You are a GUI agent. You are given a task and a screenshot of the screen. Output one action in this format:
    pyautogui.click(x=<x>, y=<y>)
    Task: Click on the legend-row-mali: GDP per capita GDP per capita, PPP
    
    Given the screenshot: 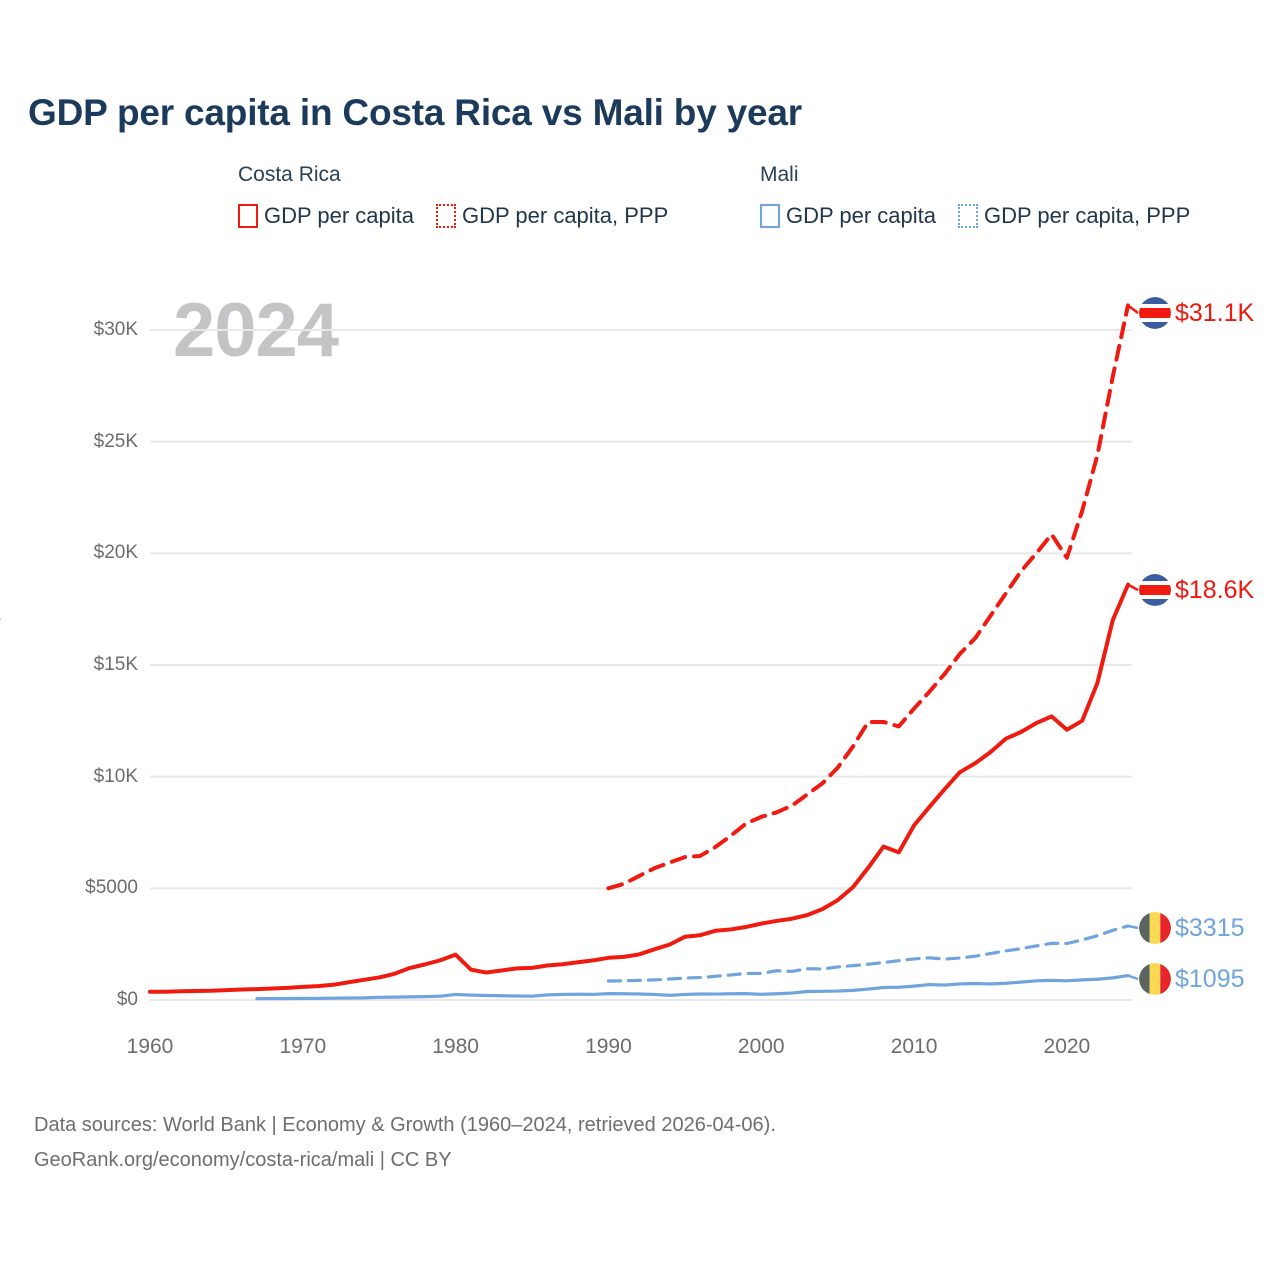 What is the action you would take?
    pyautogui.click(x=986, y=216)
    